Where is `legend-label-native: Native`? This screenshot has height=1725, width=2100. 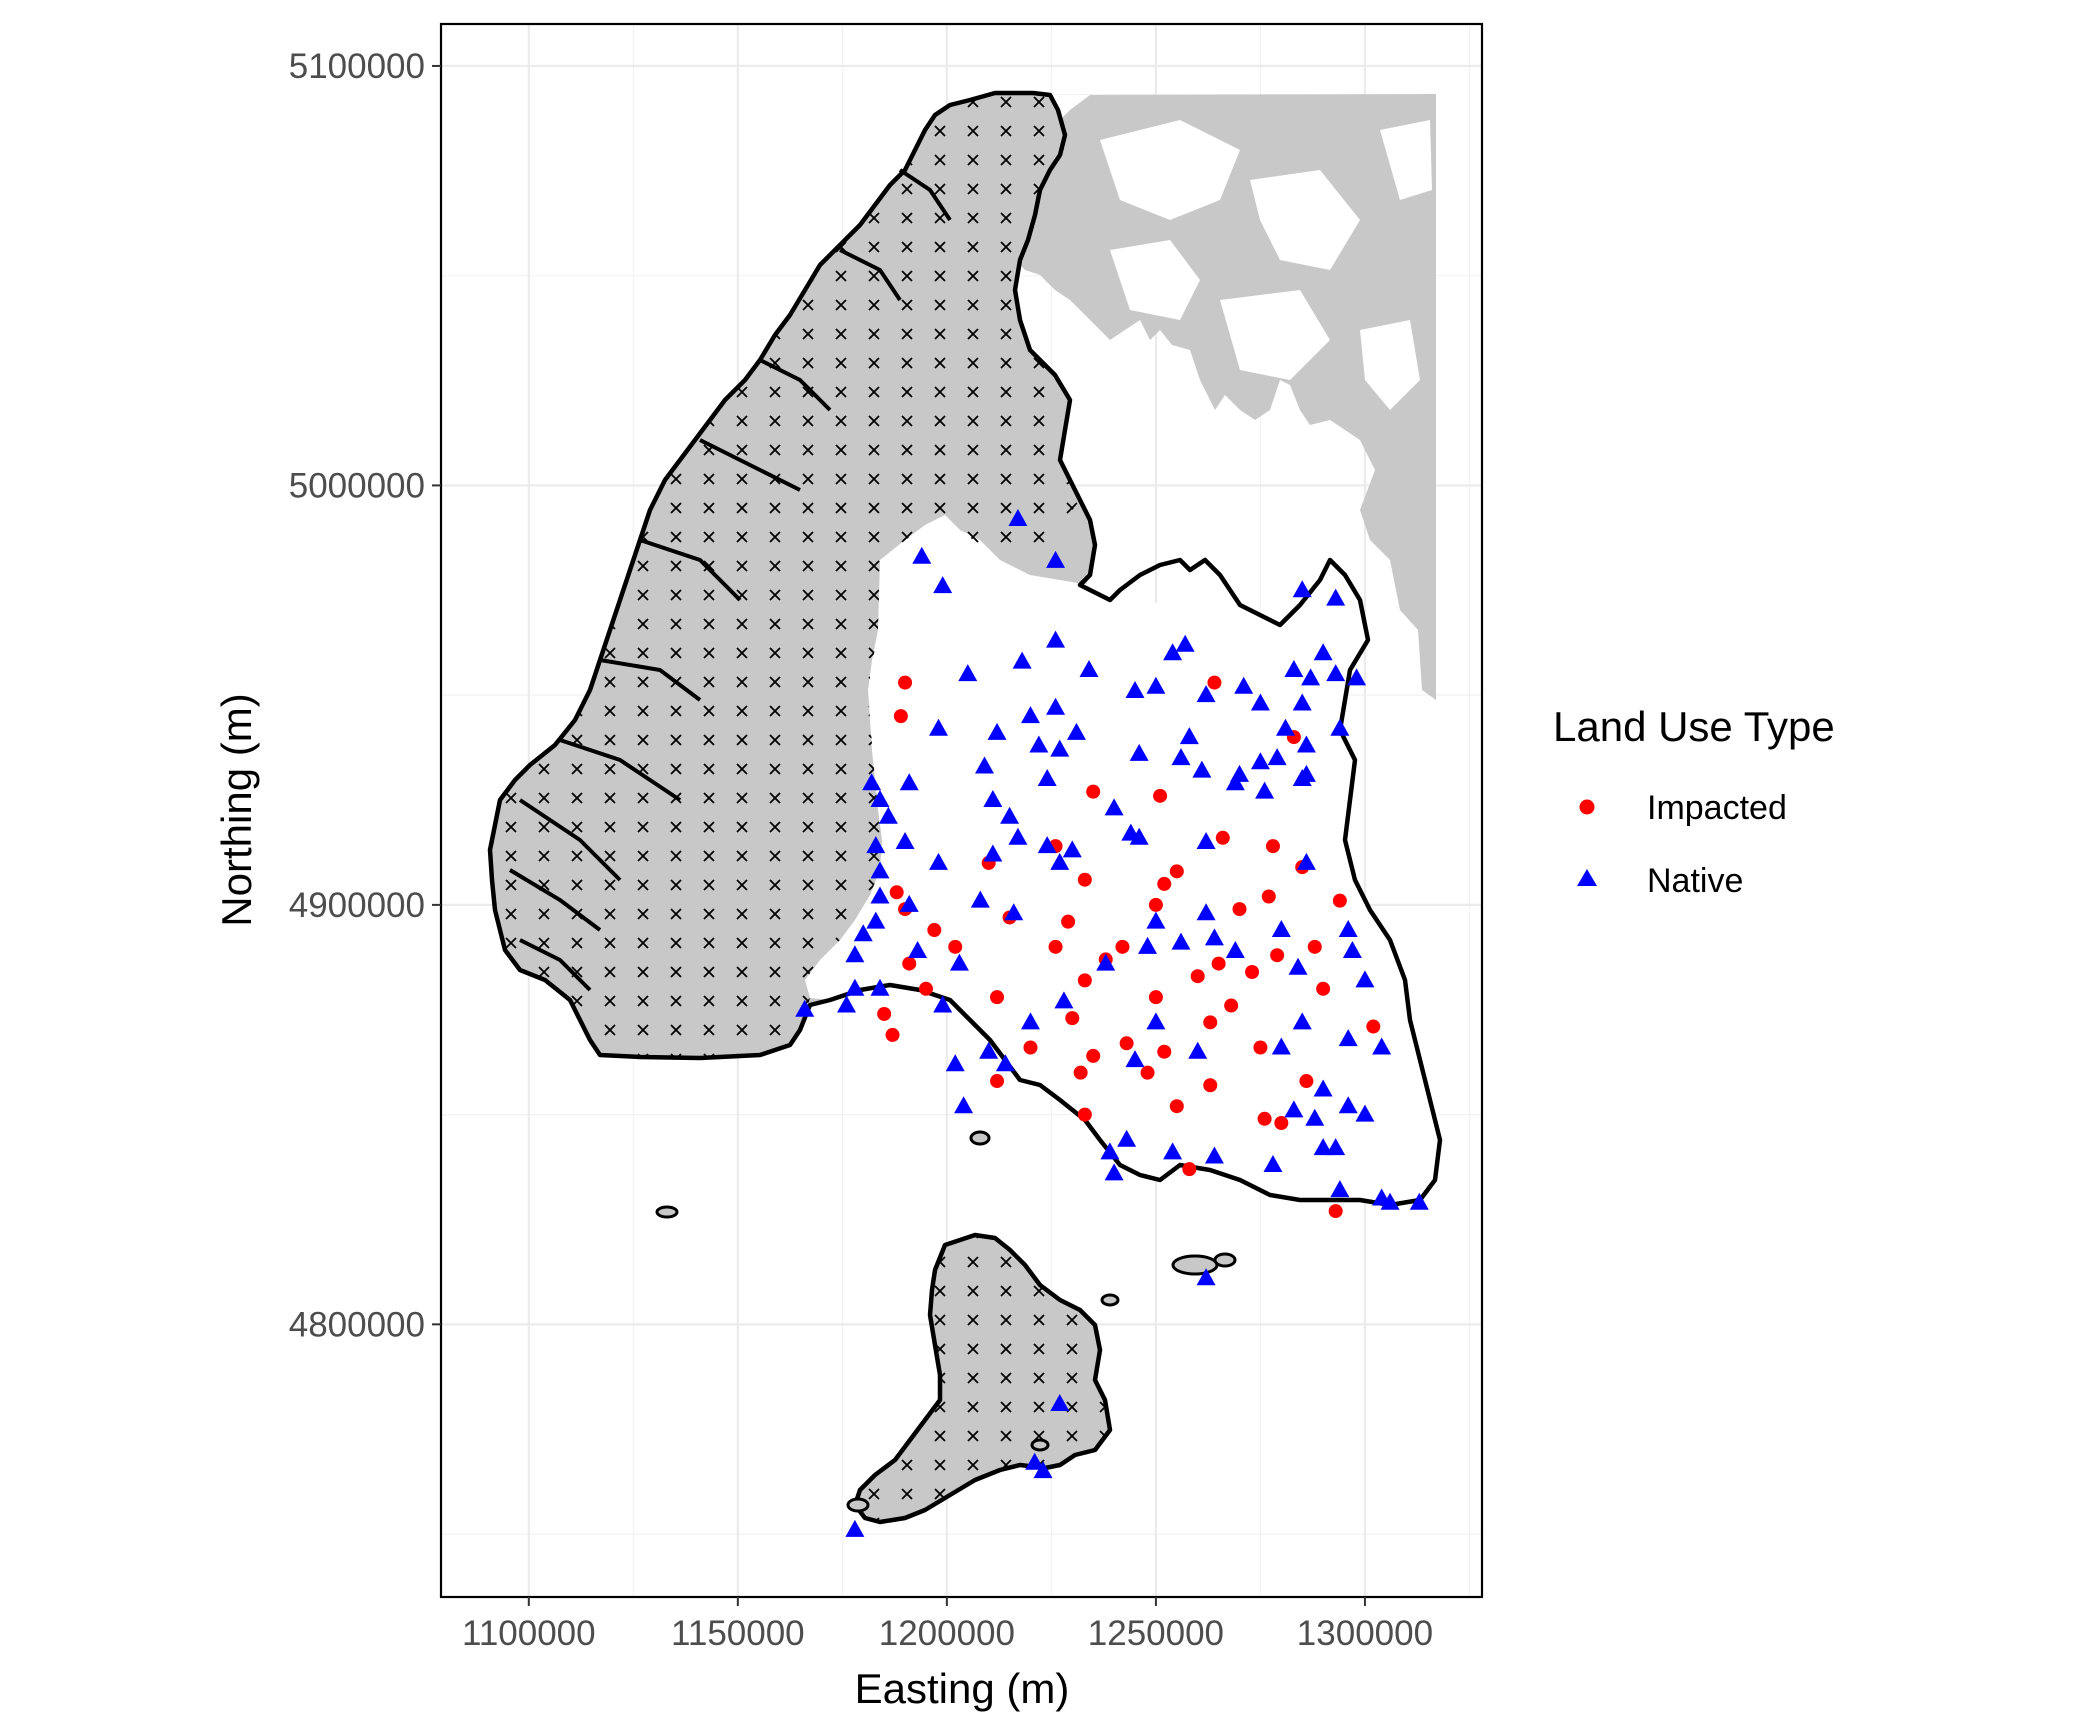 legend-label-native: Native is located at coordinates (1695, 881).